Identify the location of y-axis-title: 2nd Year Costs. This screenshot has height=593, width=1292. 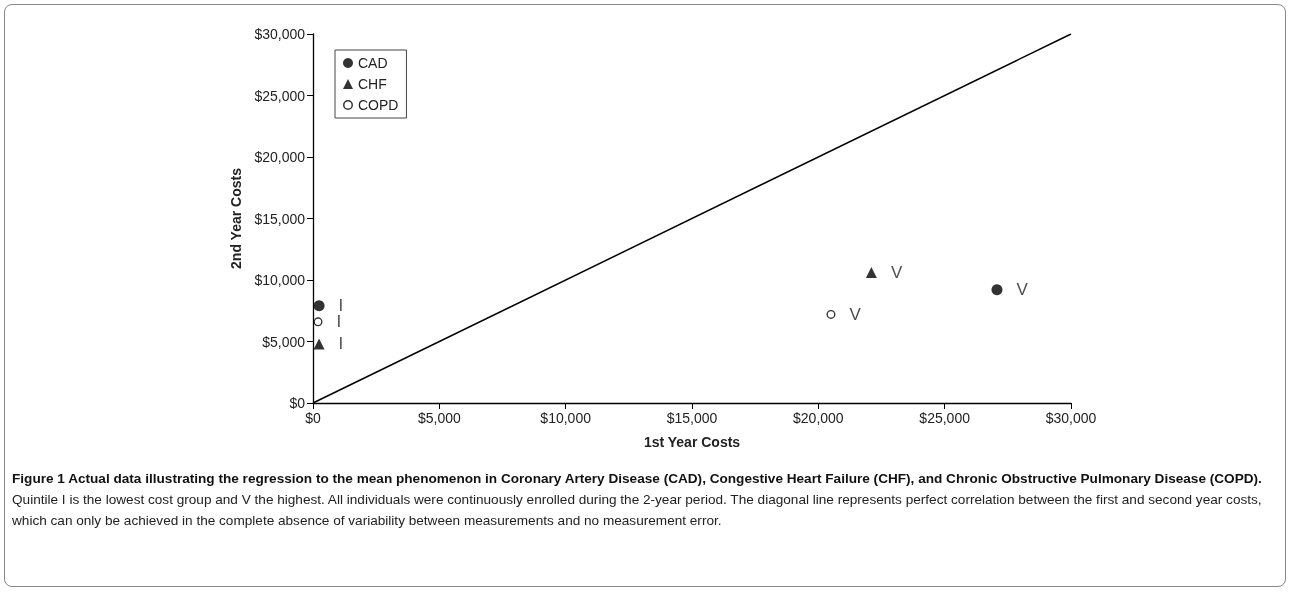
(236, 218).